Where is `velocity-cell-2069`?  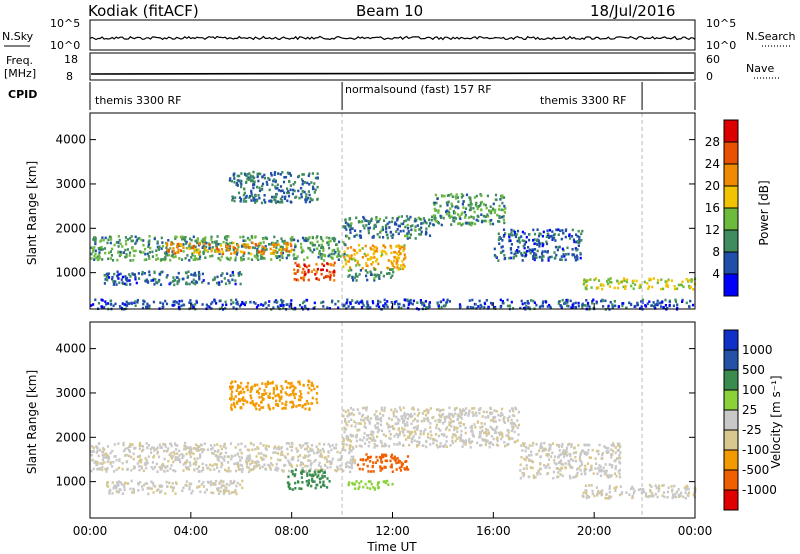
velocity-cell-2069 is located at coordinates (158, 489).